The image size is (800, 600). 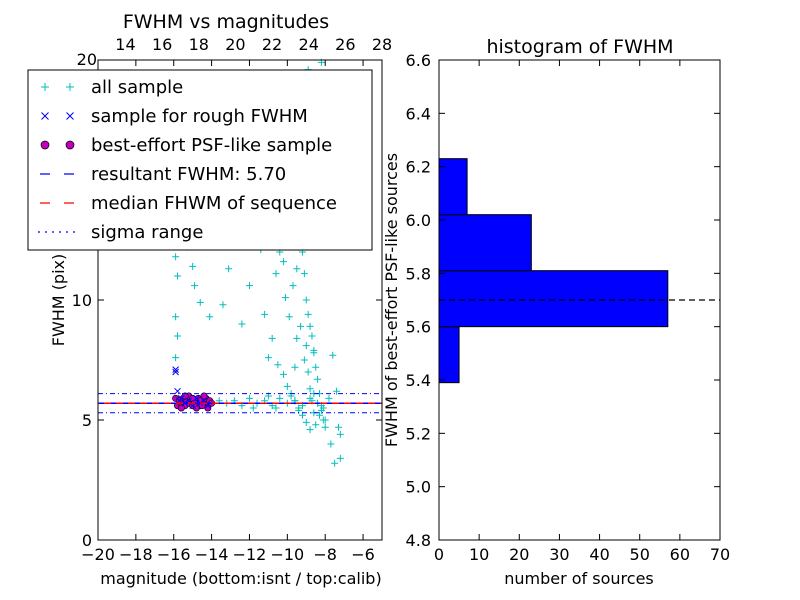 I want to click on legend-label: median FHWM of sequence, so click(x=214, y=203).